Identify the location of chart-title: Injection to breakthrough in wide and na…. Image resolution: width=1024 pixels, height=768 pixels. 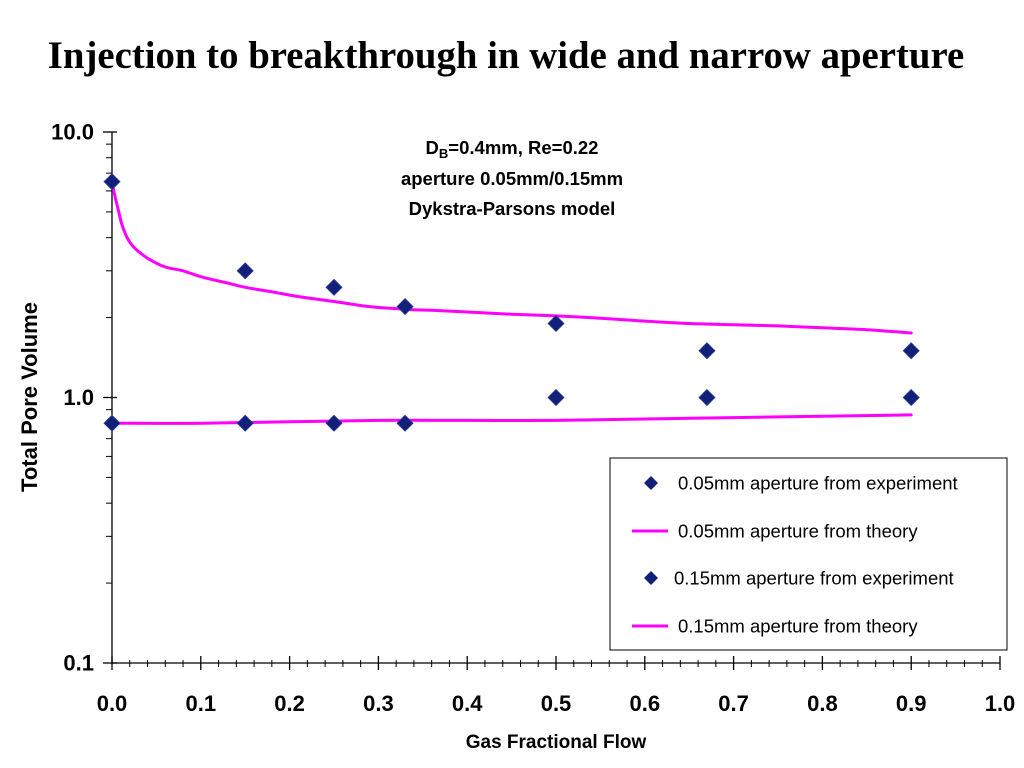
(506, 55).